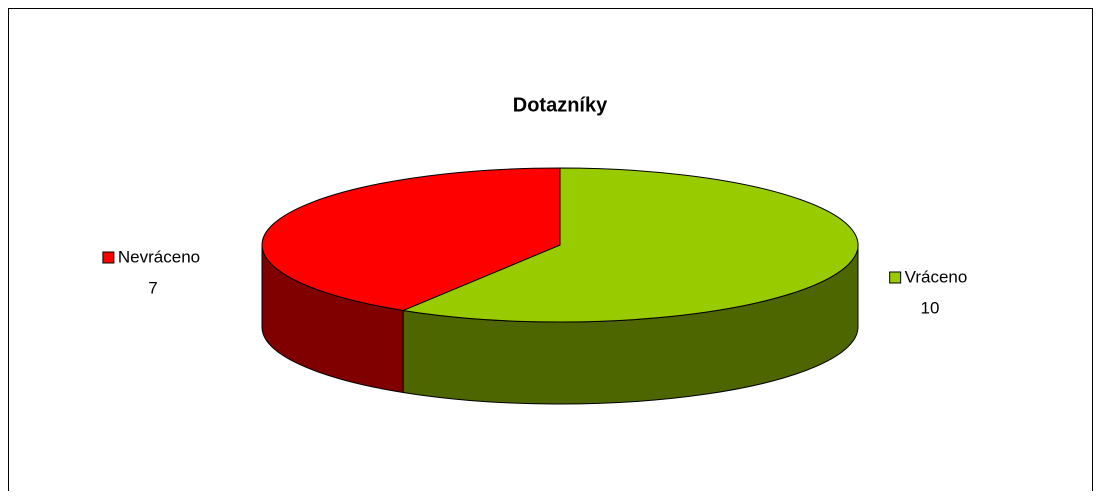 The width and height of the screenshot is (1101, 496). I want to click on legend-label: Nevráceno, so click(159, 256).